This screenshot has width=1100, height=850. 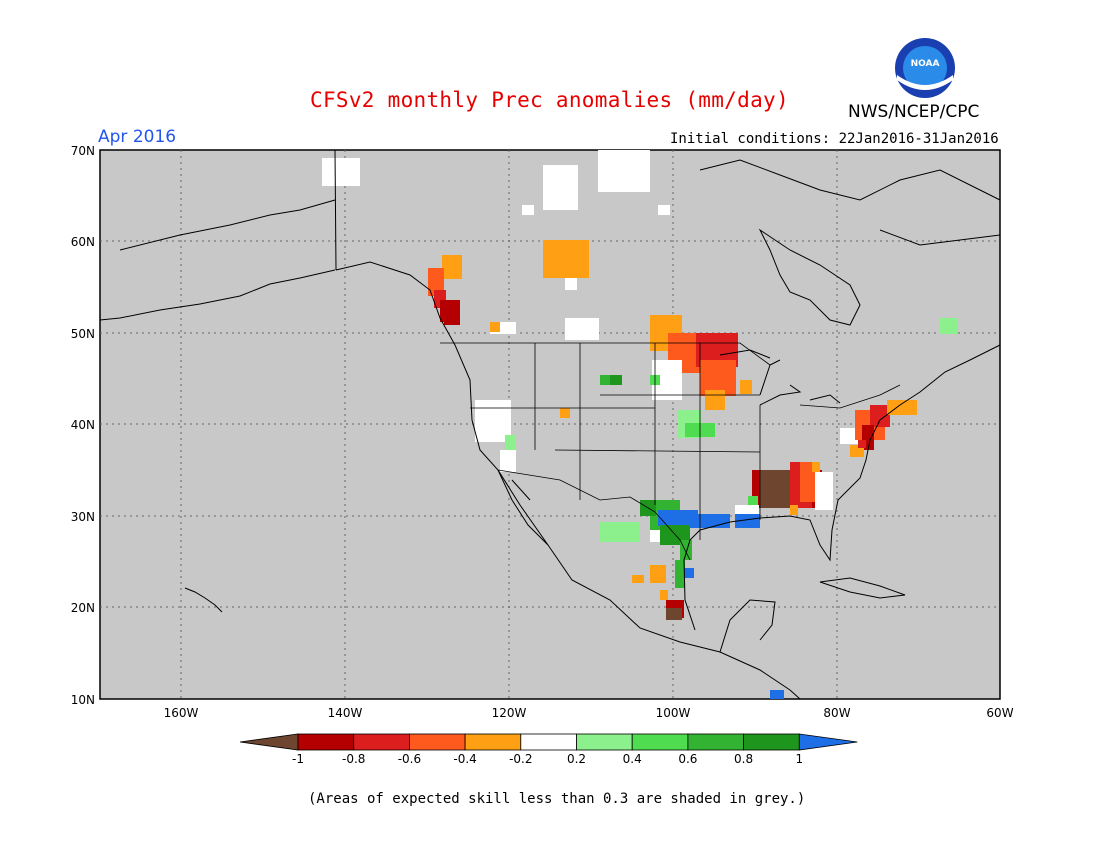 I want to click on colorbar: -1 -0.8 -0.6 -0.4 -0.2 0.2 0.4 0.6 0.8 1, so click(x=548, y=749).